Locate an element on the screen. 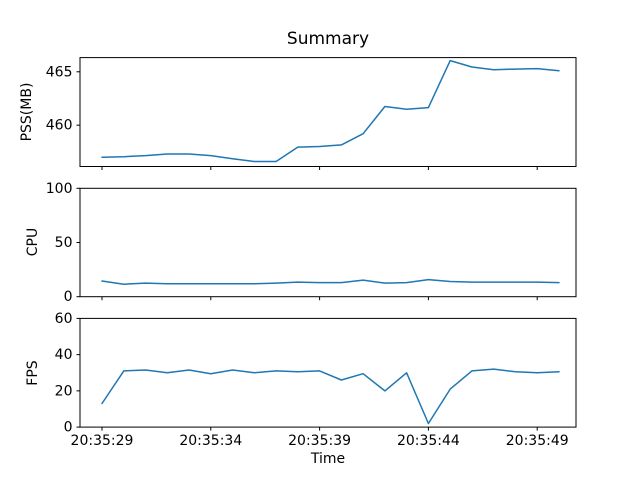  x-axis-label: Time is located at coordinates (328, 459).